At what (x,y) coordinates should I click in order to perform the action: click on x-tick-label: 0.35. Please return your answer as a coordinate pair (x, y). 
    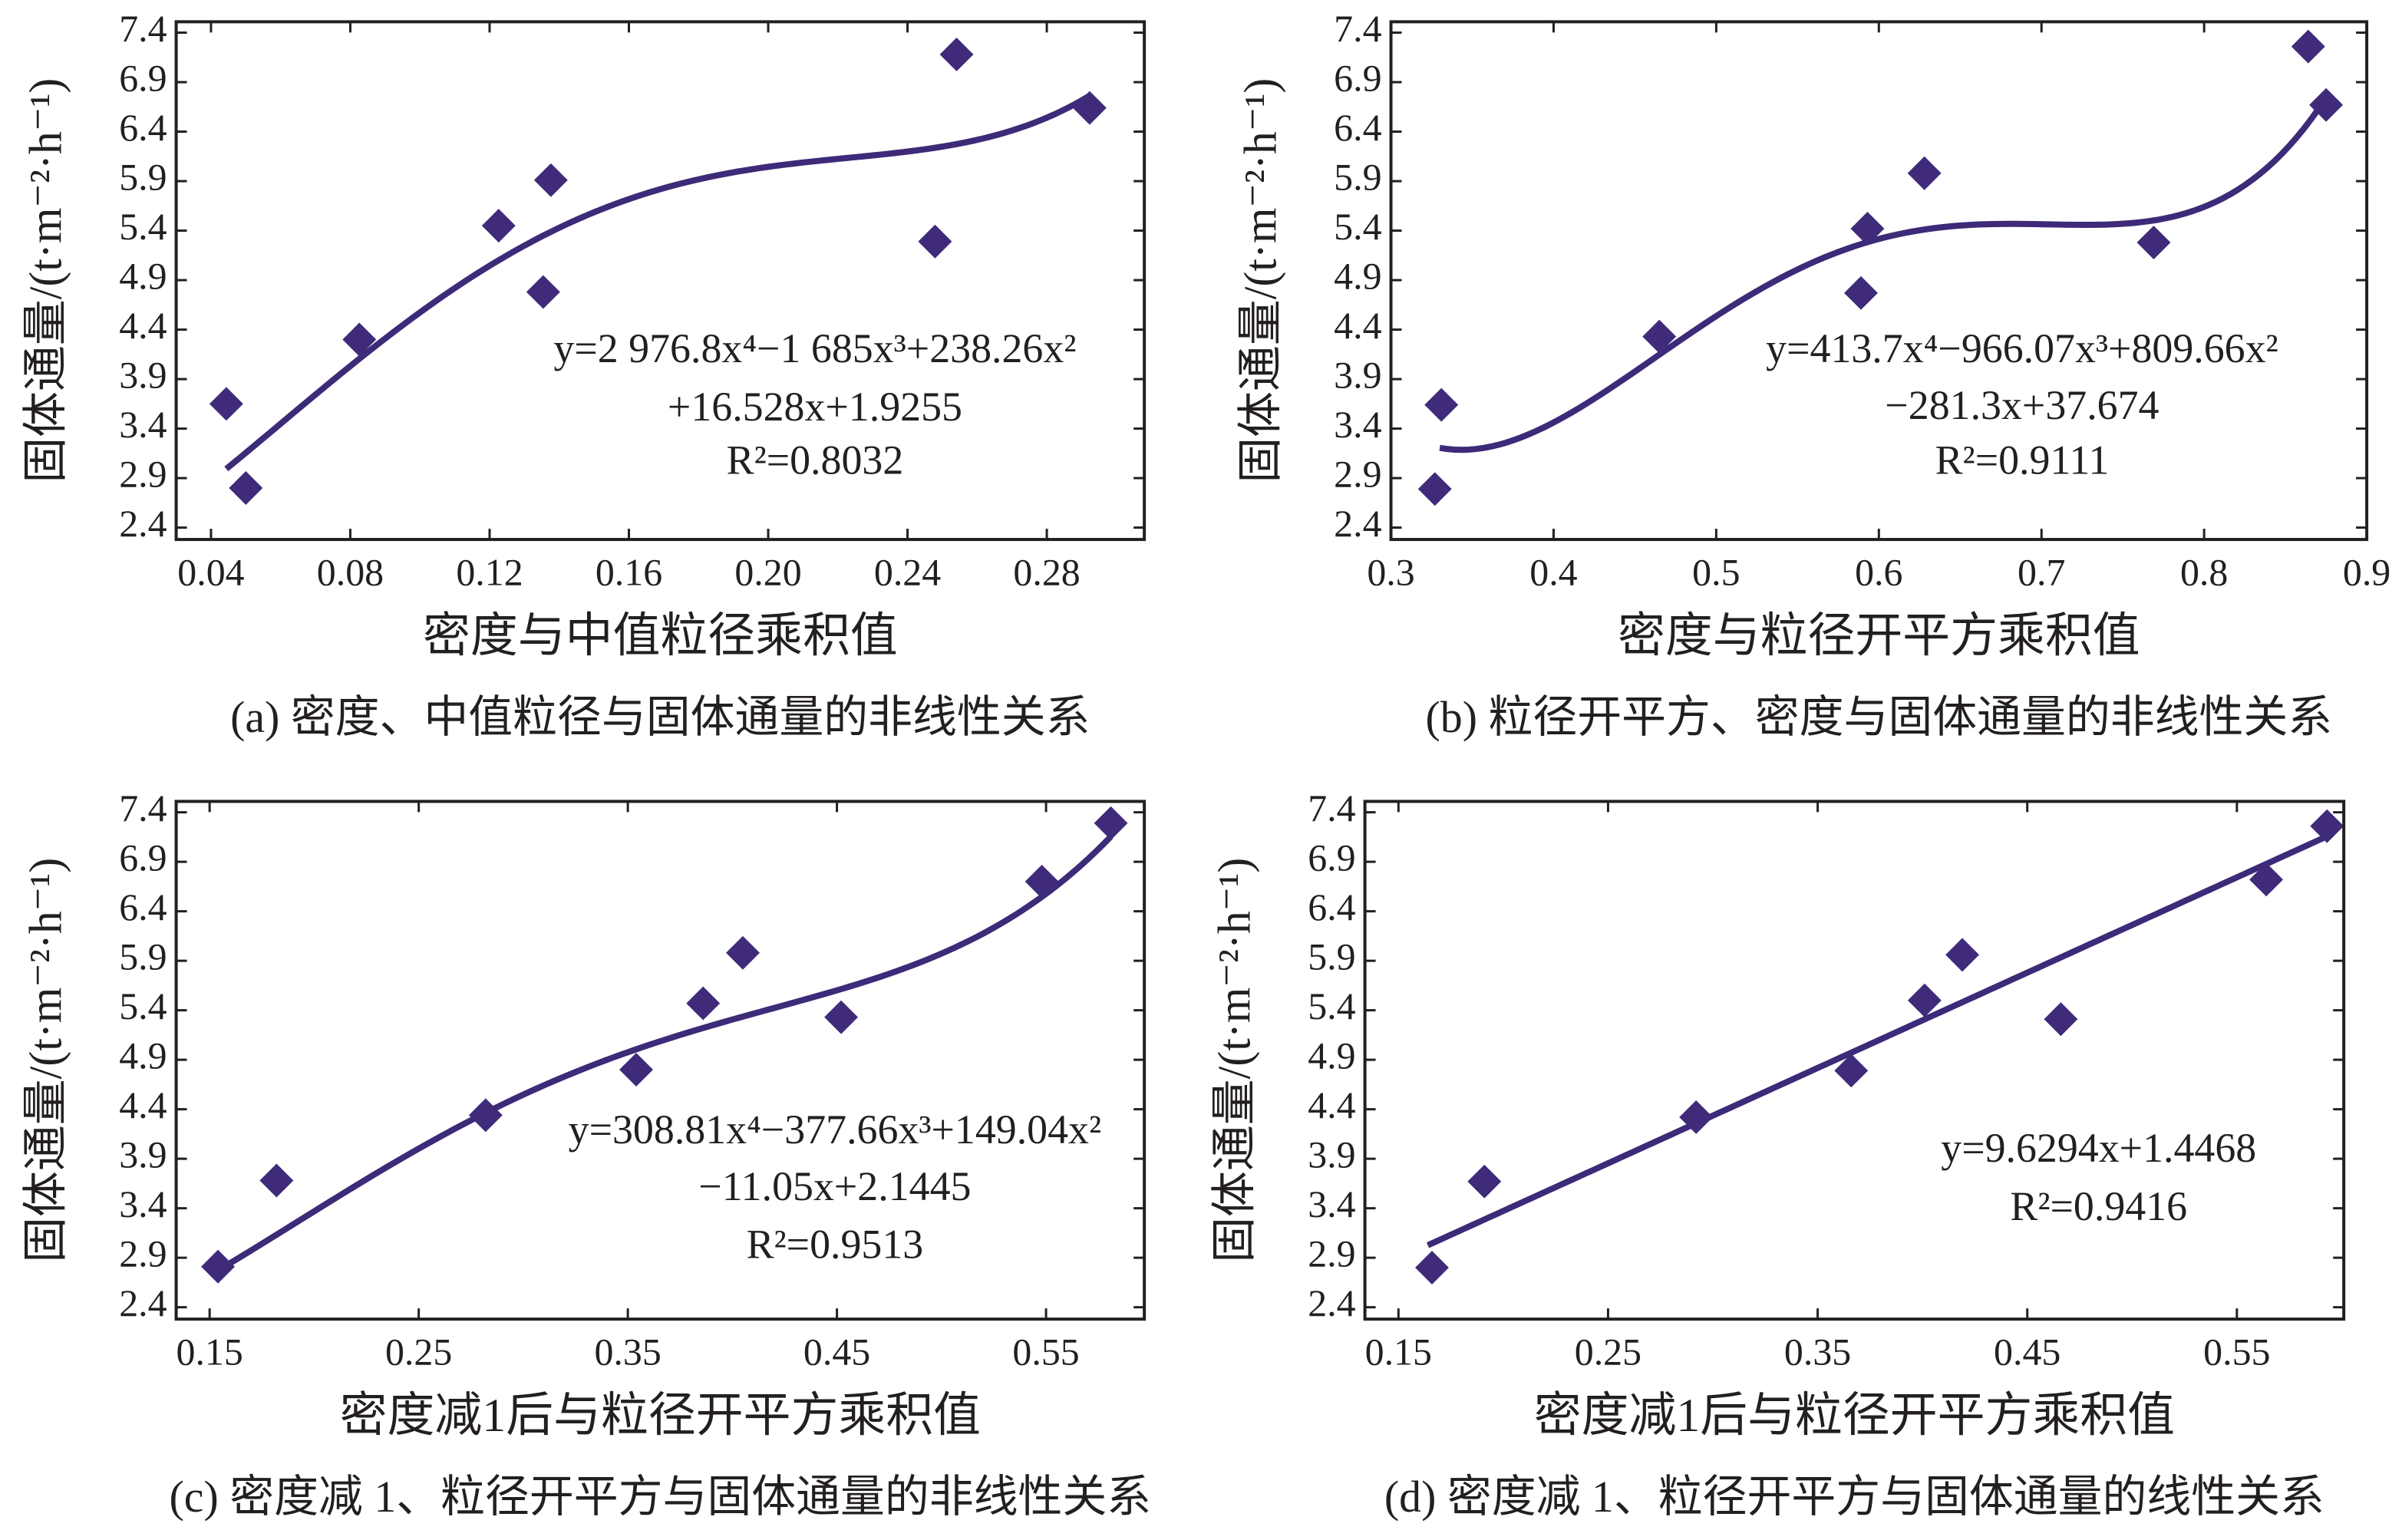
    Looking at the image, I should click on (627, 1352).